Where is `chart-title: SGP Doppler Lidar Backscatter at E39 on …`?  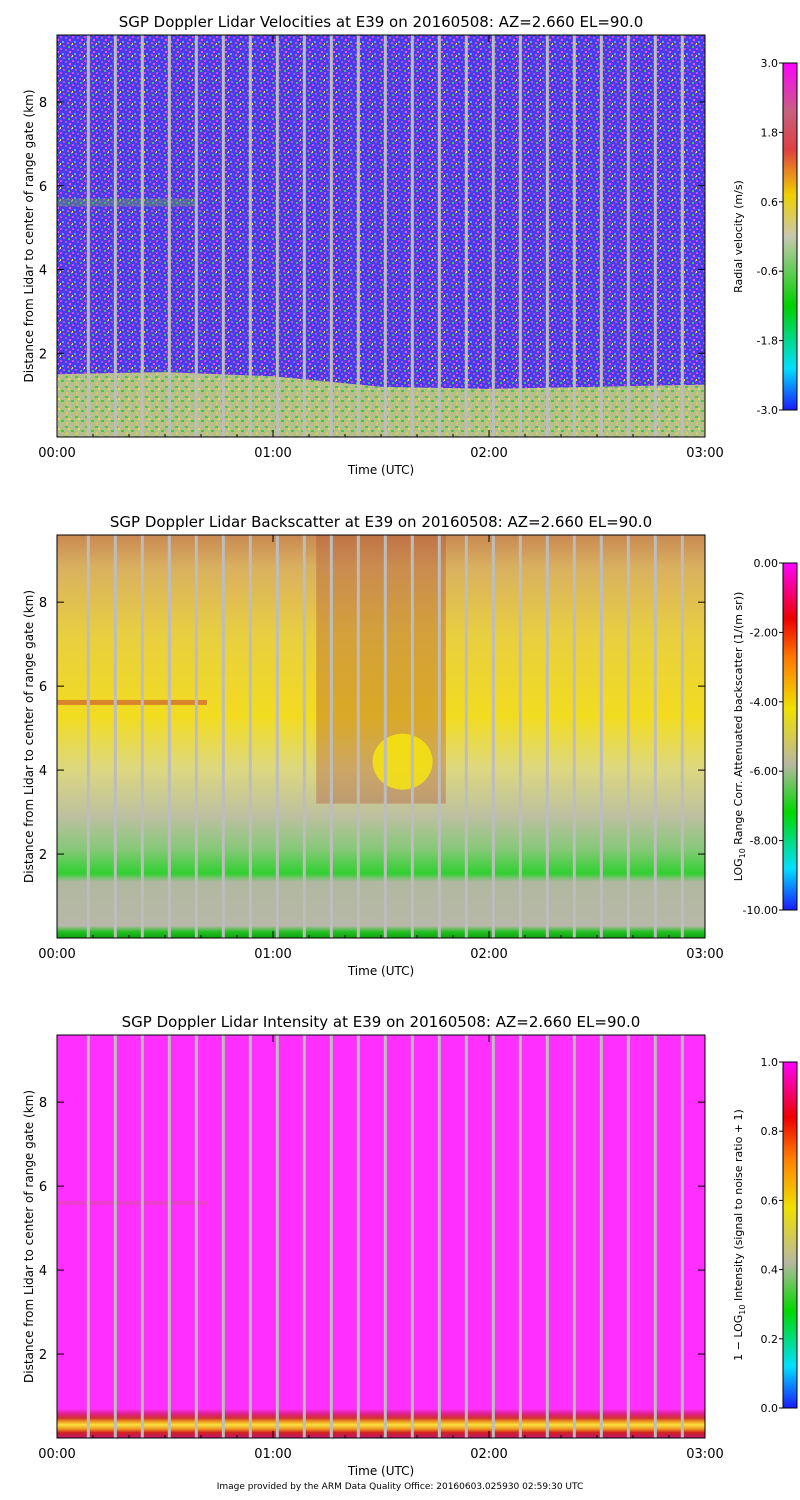 chart-title: SGP Doppler Lidar Backscatter at E39 on … is located at coordinates (381, 522).